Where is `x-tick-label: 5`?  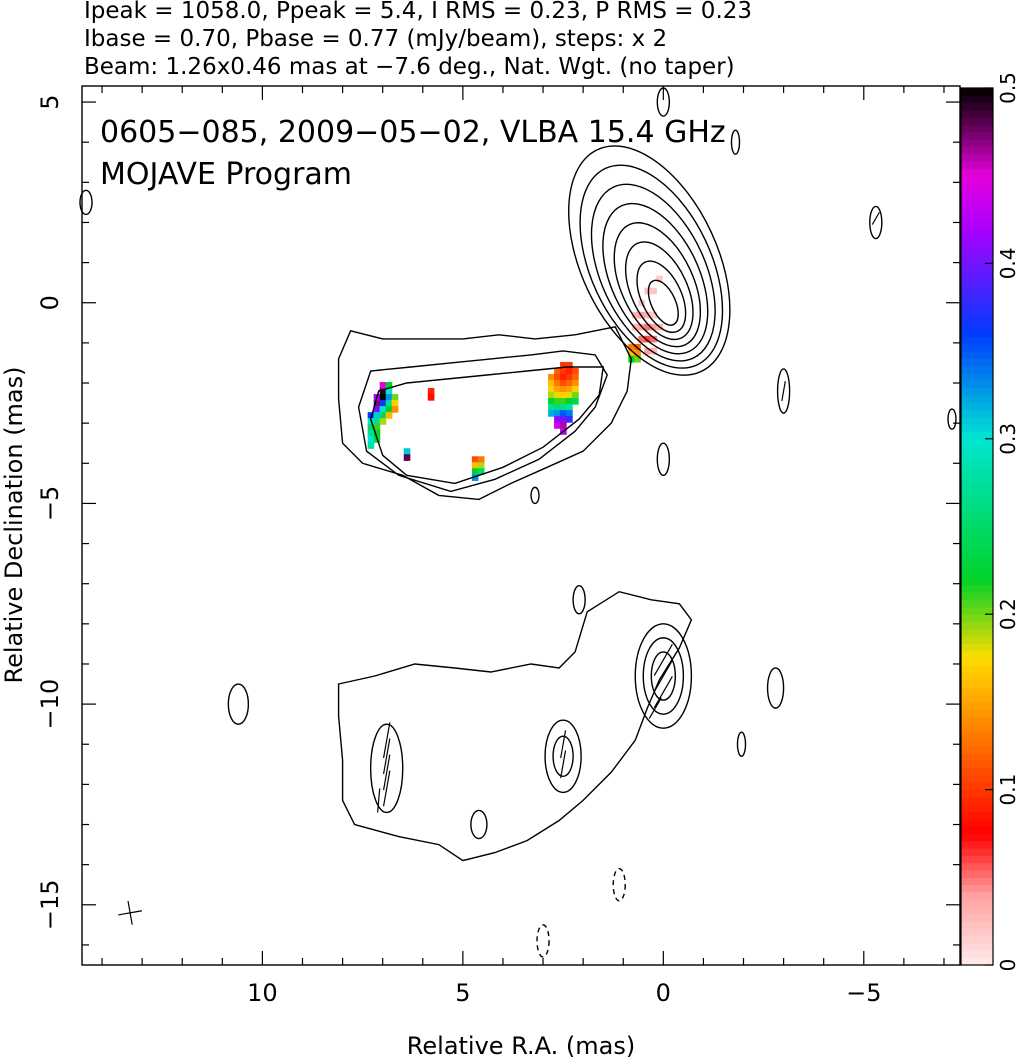 x-tick-label: 5 is located at coordinates (462, 993).